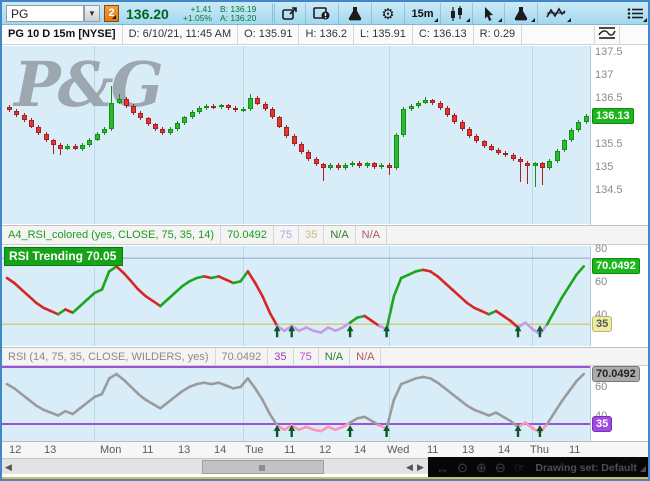 This screenshot has height=481, width=650. I want to click on candlestick-icon, so click(456, 13).